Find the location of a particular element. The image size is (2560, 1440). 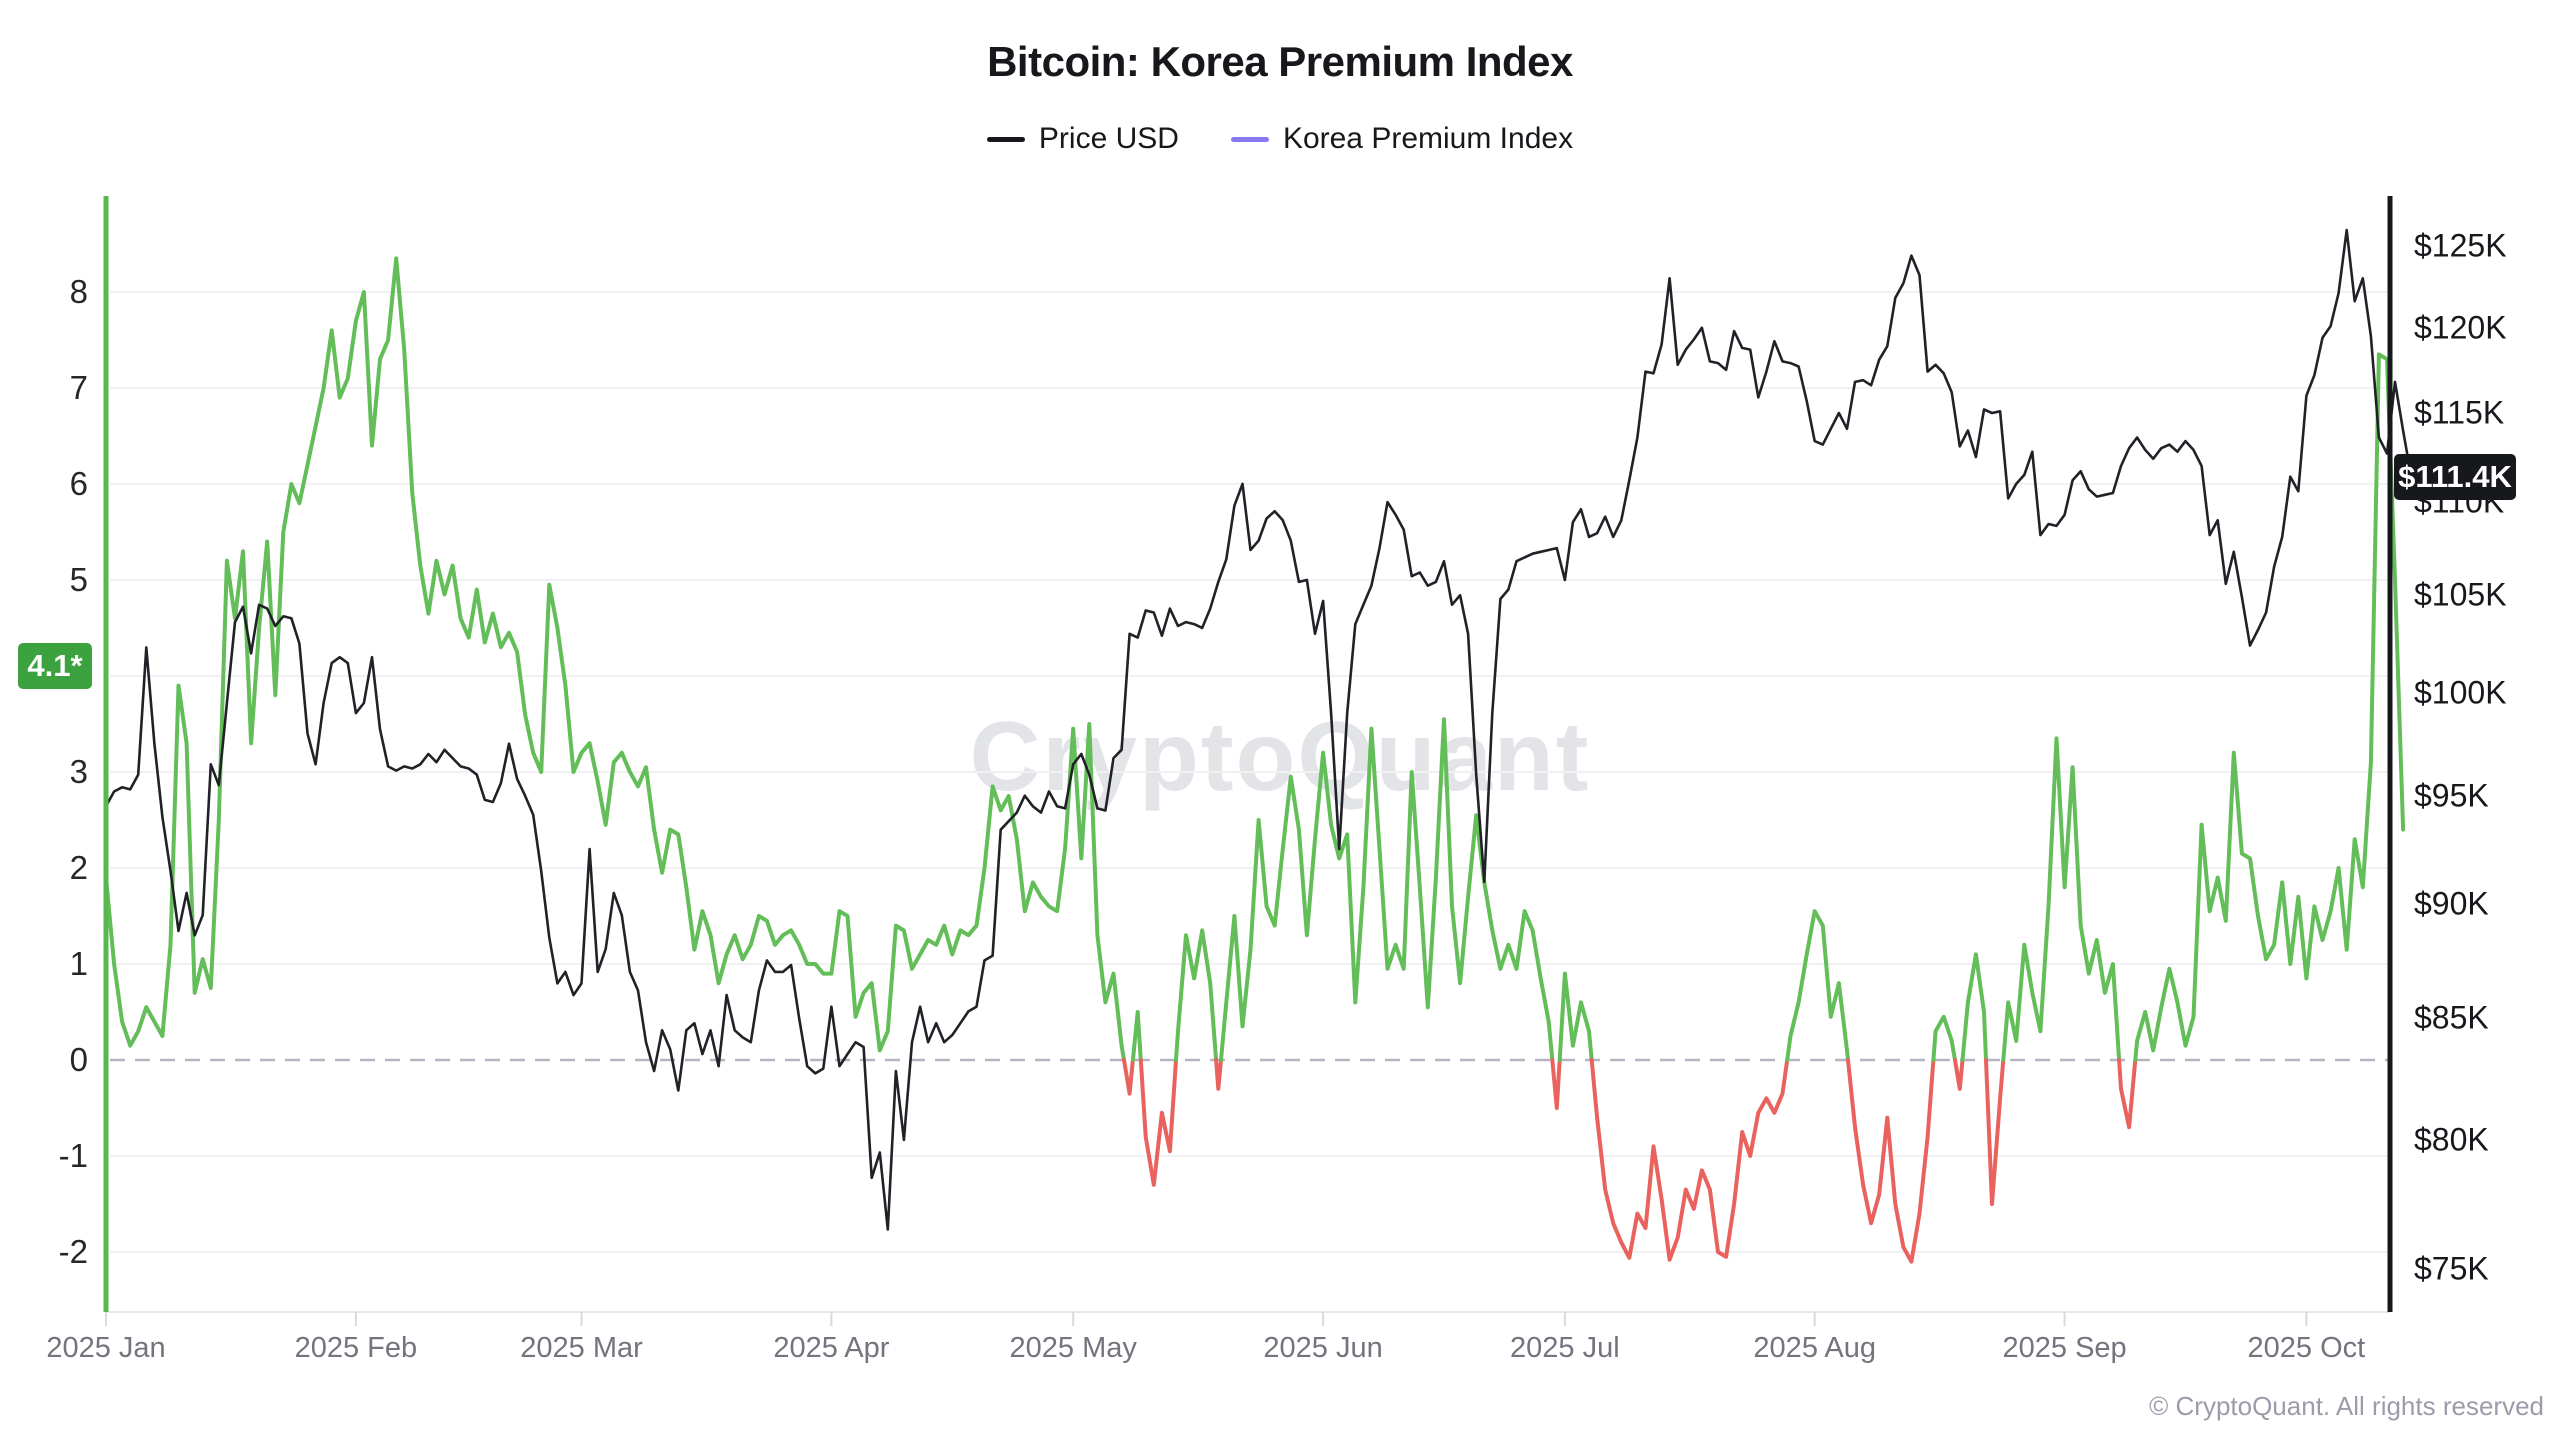

x-axis-tick-2025-jul: 2025 Jul is located at coordinates (1565, 1348).